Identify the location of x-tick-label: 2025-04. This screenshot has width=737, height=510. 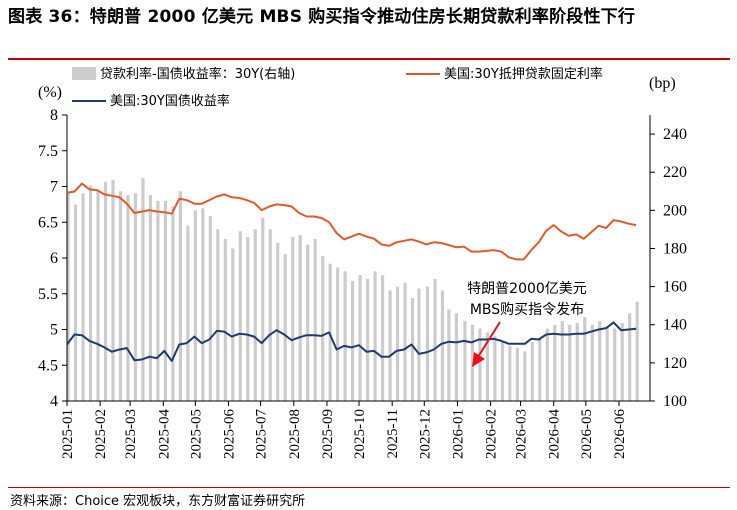
(164, 434).